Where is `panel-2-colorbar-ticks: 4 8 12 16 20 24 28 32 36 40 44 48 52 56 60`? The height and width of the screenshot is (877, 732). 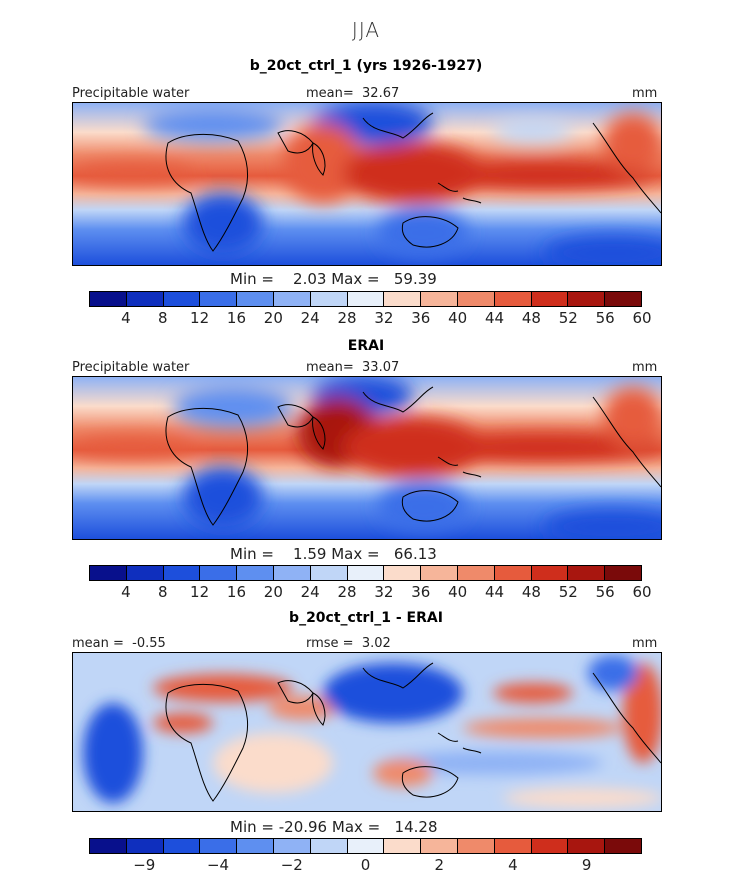
panel-2-colorbar-ticks: 4 8 12 16 20 24 28 32 36 40 44 48 52 56 60 is located at coordinates (370, 592).